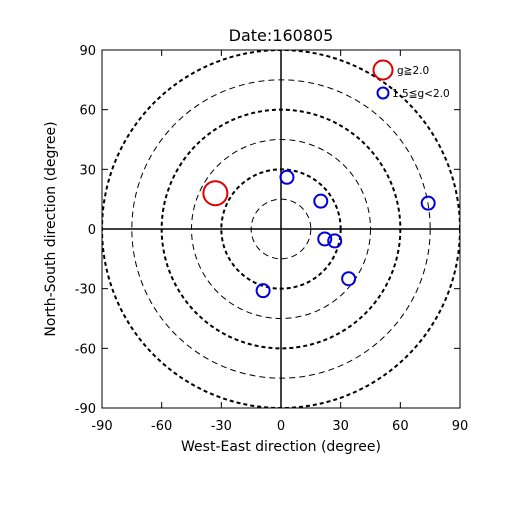 The image size is (512, 512). What do you see at coordinates (85, 349) in the screenshot?
I see `y-tick-label: -60` at bounding box center [85, 349].